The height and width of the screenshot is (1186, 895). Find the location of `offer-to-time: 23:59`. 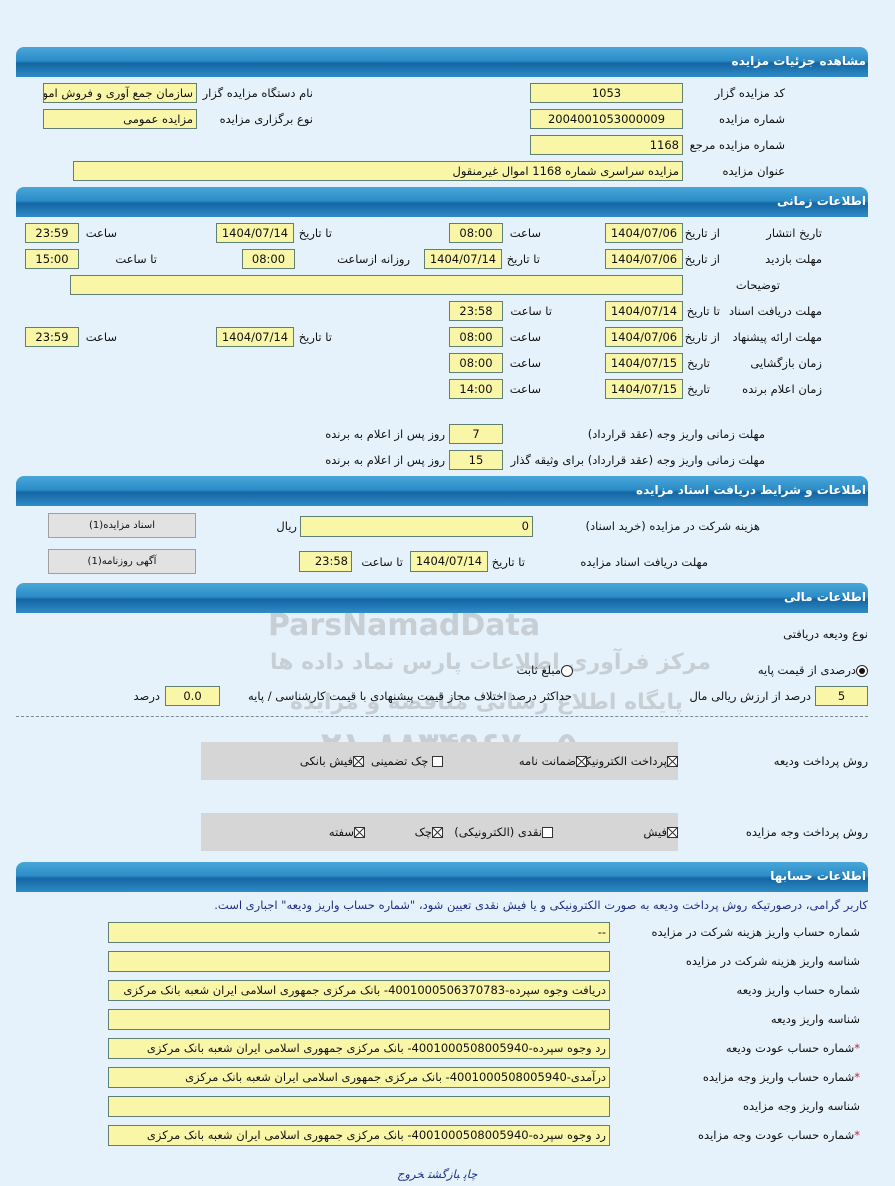

offer-to-time: 23:59 is located at coordinates (52, 337).